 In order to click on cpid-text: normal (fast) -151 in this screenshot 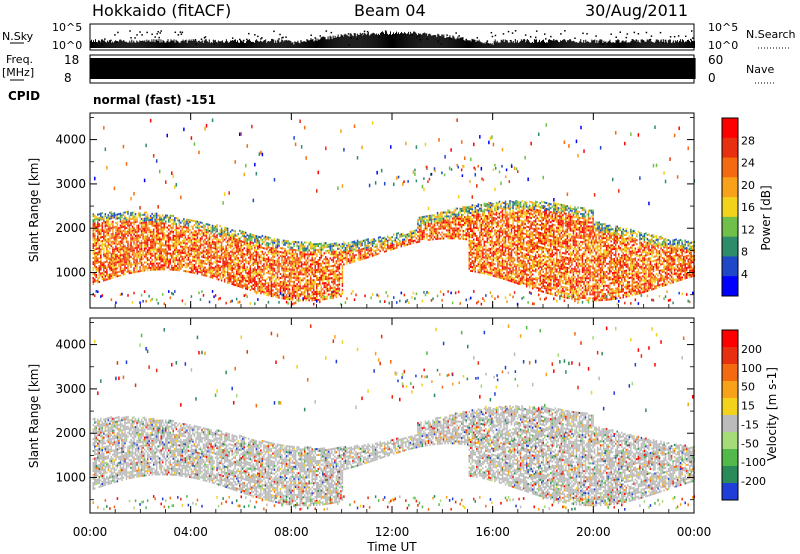, I will do `click(154, 100)`.